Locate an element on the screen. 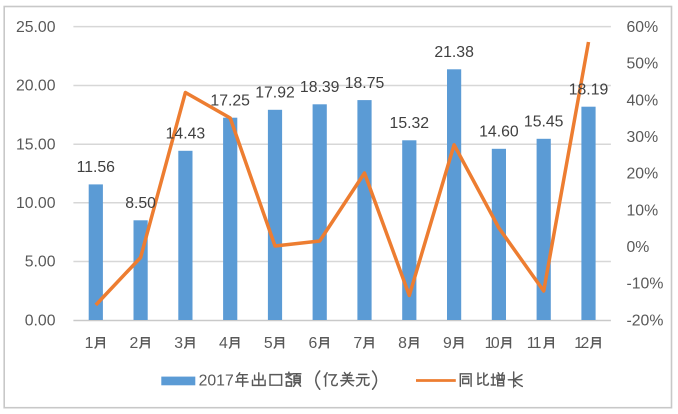  svg-text: 21.38 is located at coordinates (454, 52).